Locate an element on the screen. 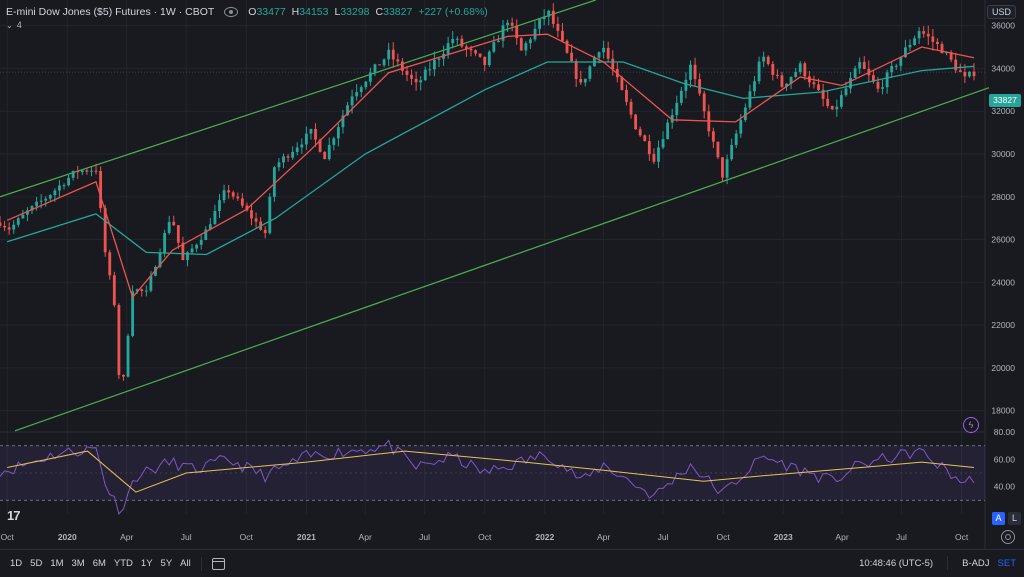 The image size is (1024, 577). range-button-all: All is located at coordinates (185, 563).